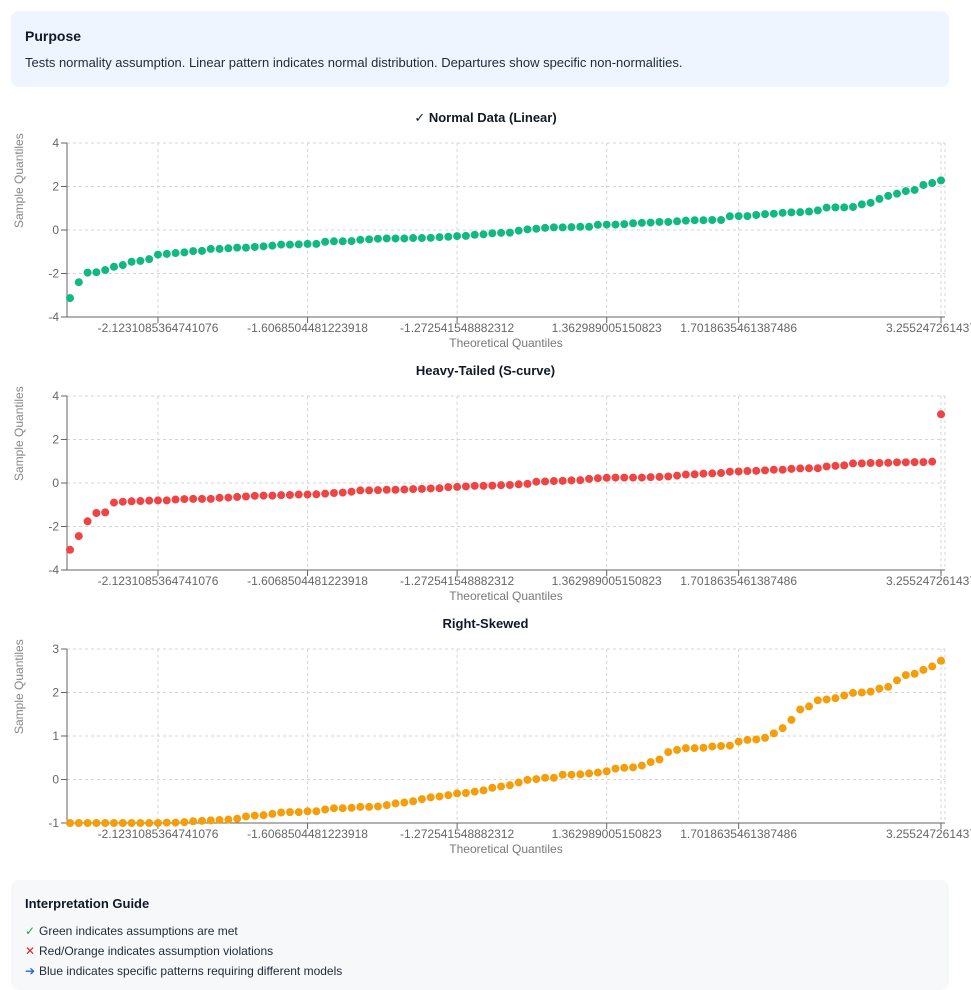  Describe the element at coordinates (55, 736) in the screenshot. I see `y-tick-label: 1` at that location.